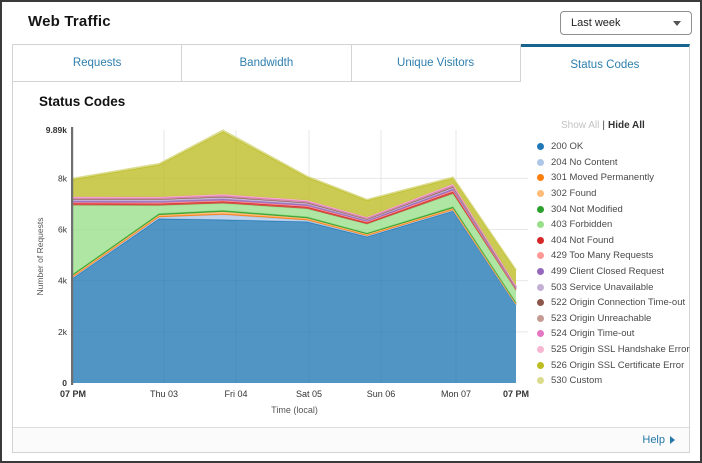 The height and width of the screenshot is (463, 702). I want to click on legend-item-label: 200 OK, so click(567, 147).